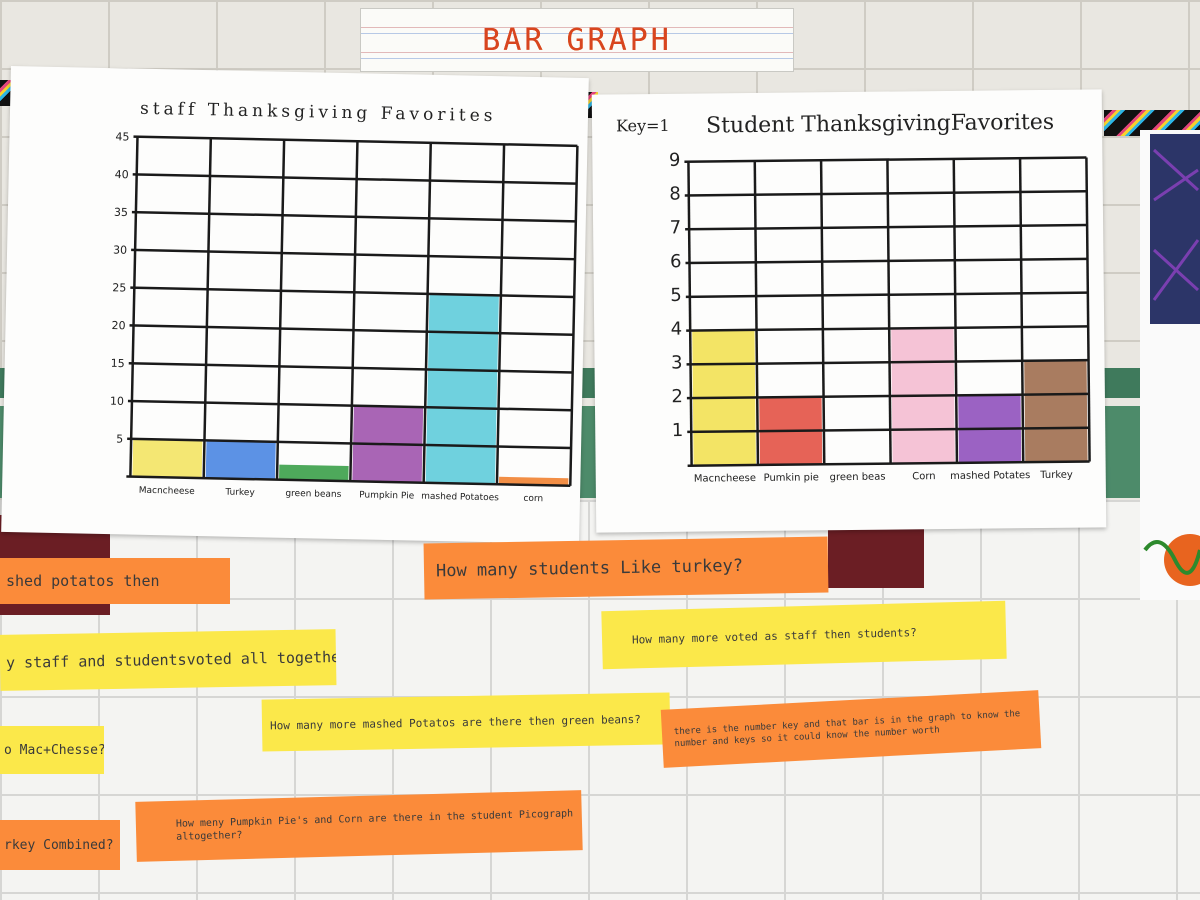 Image resolution: width=1200 pixels, height=900 pixels. Describe the element at coordinates (313, 494) in the screenshot. I see `category-label: green beans` at that location.